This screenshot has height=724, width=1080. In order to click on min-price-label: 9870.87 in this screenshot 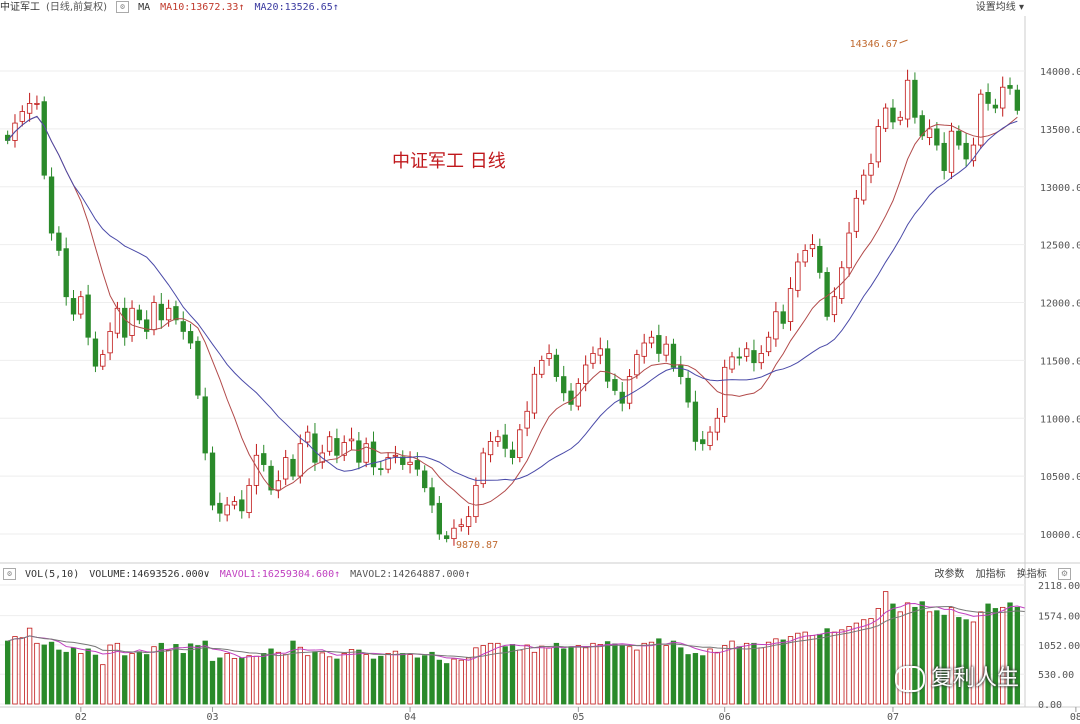, I will do `click(477, 545)`.